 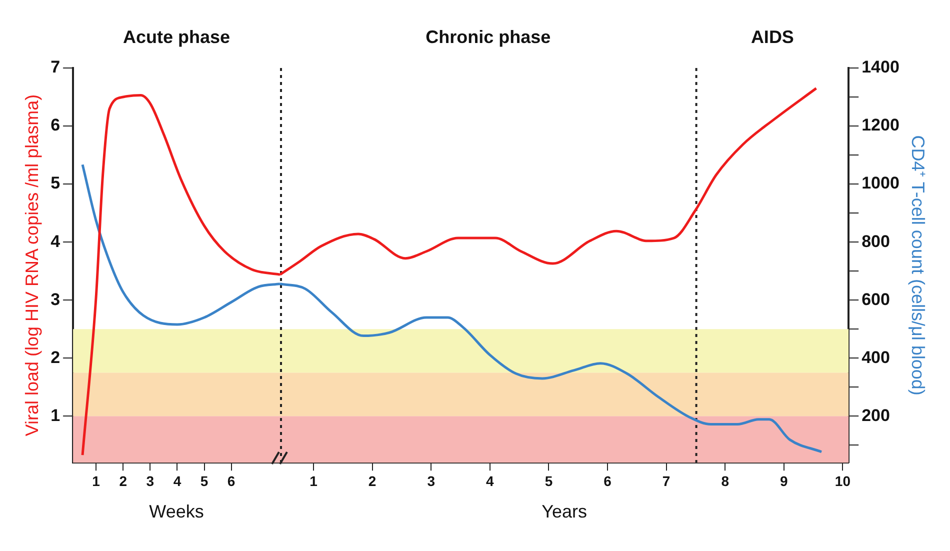 I want to click on x-axis-title: Weeks, so click(x=176, y=512).